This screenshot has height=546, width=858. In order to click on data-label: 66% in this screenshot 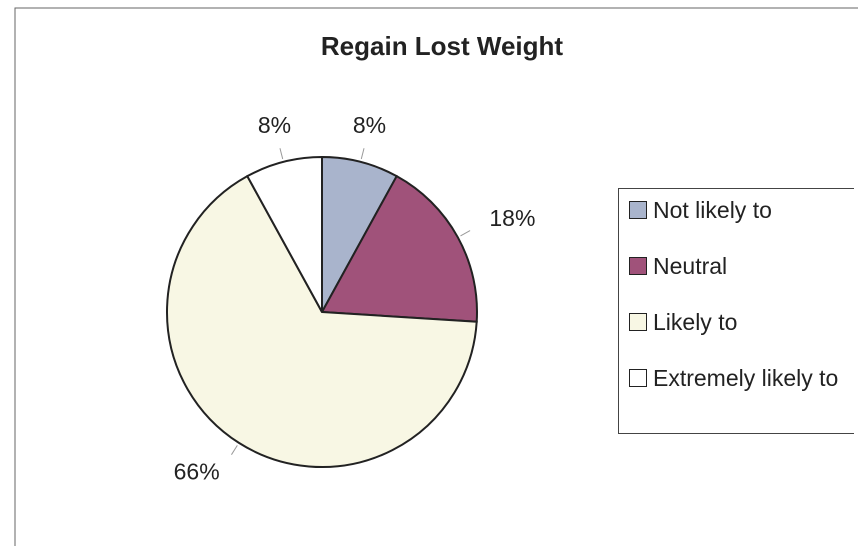, I will do `click(197, 471)`.